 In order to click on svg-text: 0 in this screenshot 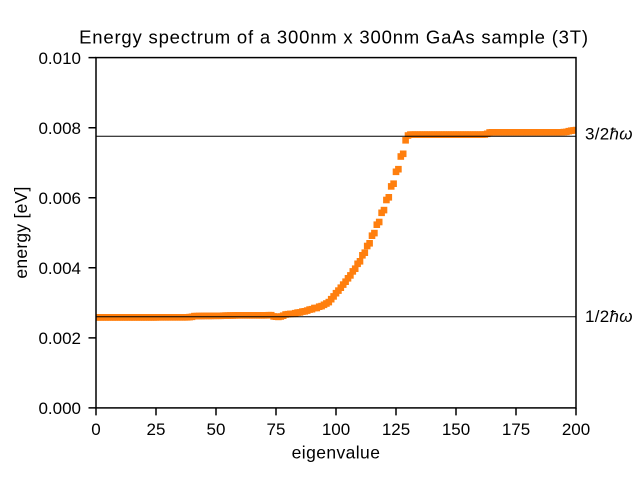, I will do `click(95, 429)`.